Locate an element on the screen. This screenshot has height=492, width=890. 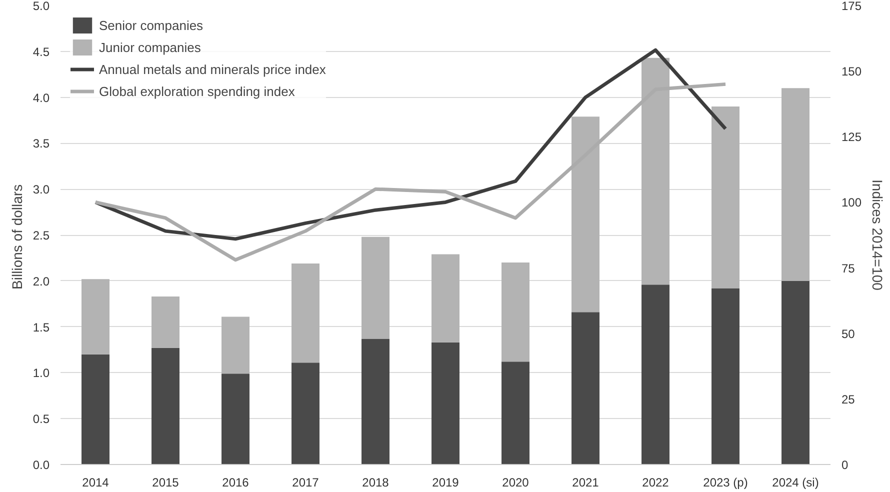
legend-label: Senior companies is located at coordinates (151, 25).